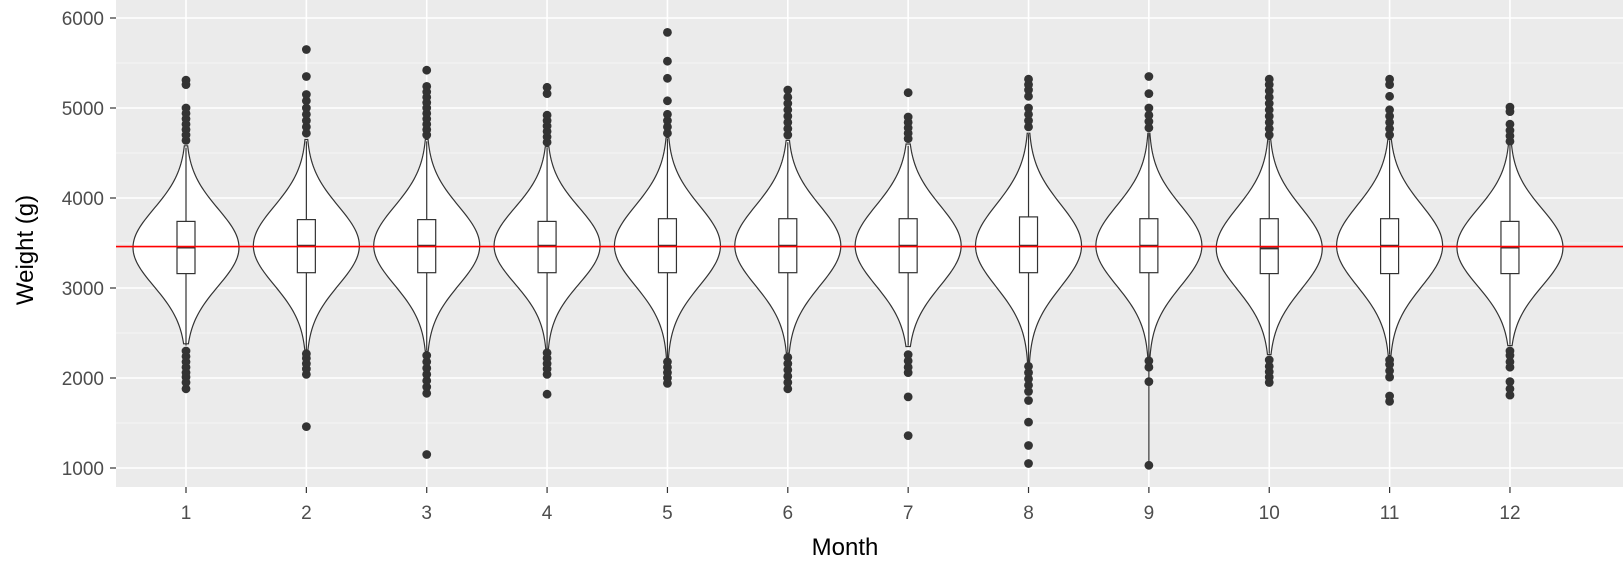 This screenshot has width=1623, height=577. I want to click on y-tick-label: 1000, so click(83, 469).